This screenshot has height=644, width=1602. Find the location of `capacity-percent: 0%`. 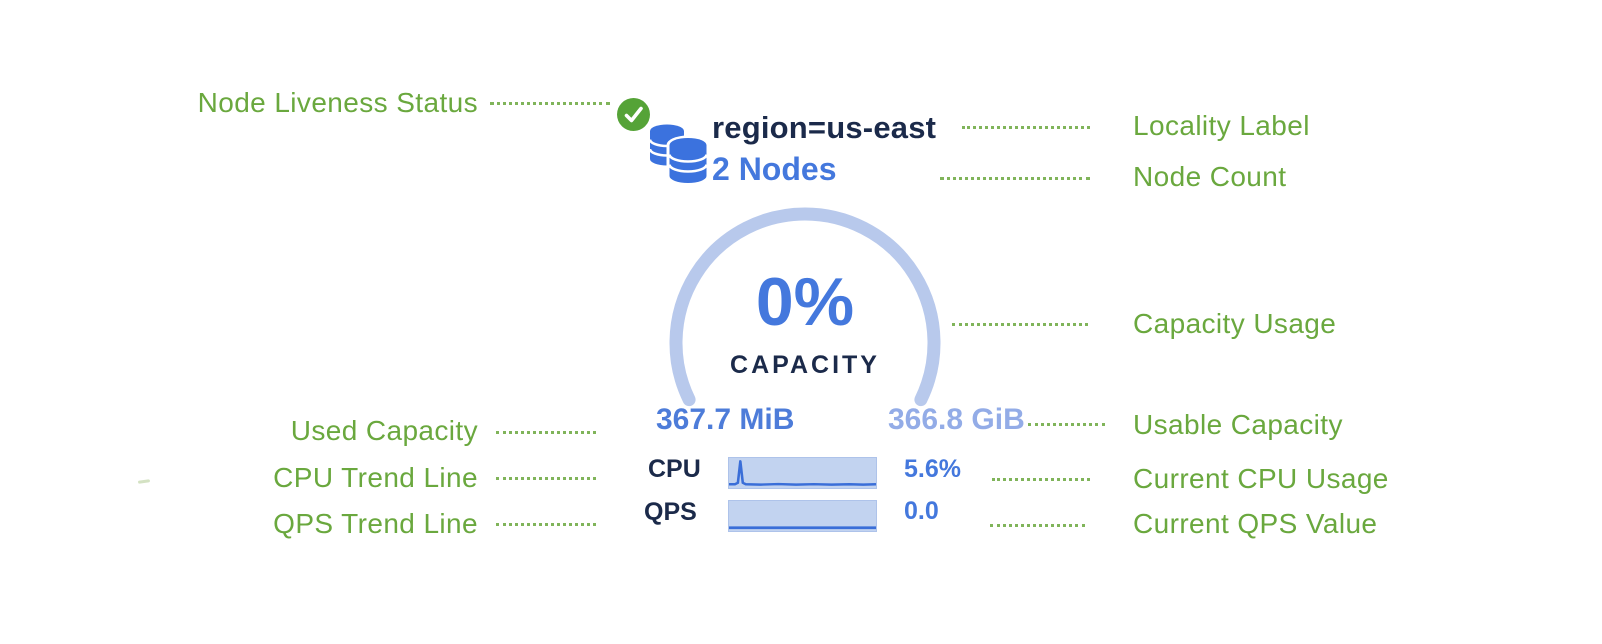

capacity-percent: 0% is located at coordinates (805, 302).